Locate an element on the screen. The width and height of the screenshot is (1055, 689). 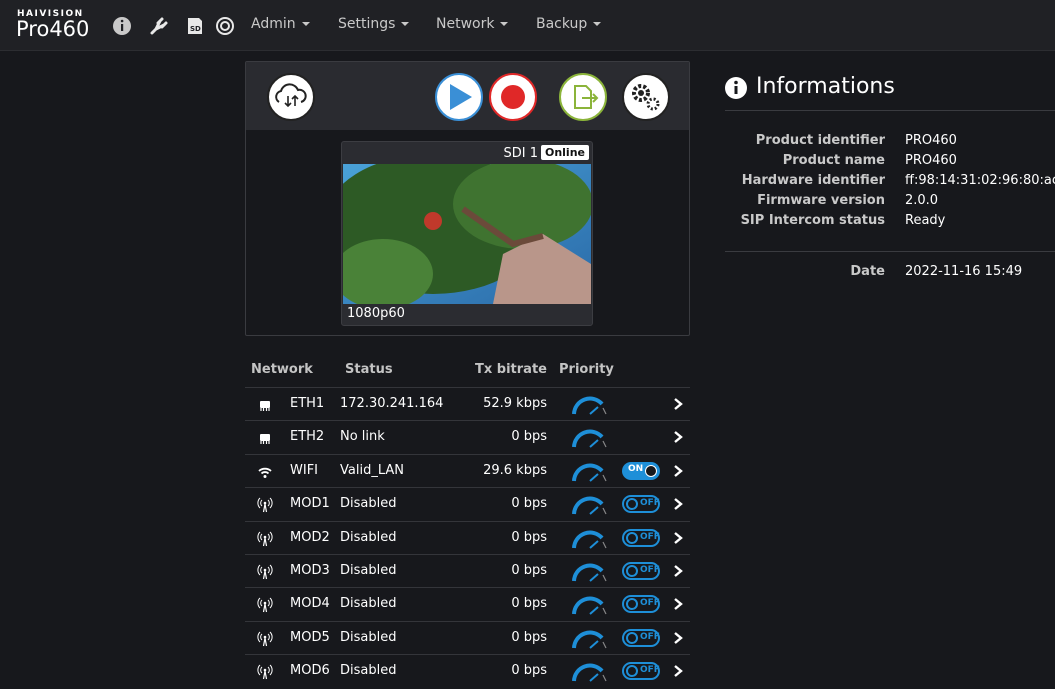
interface-name: MOD5 is located at coordinates (310, 637).